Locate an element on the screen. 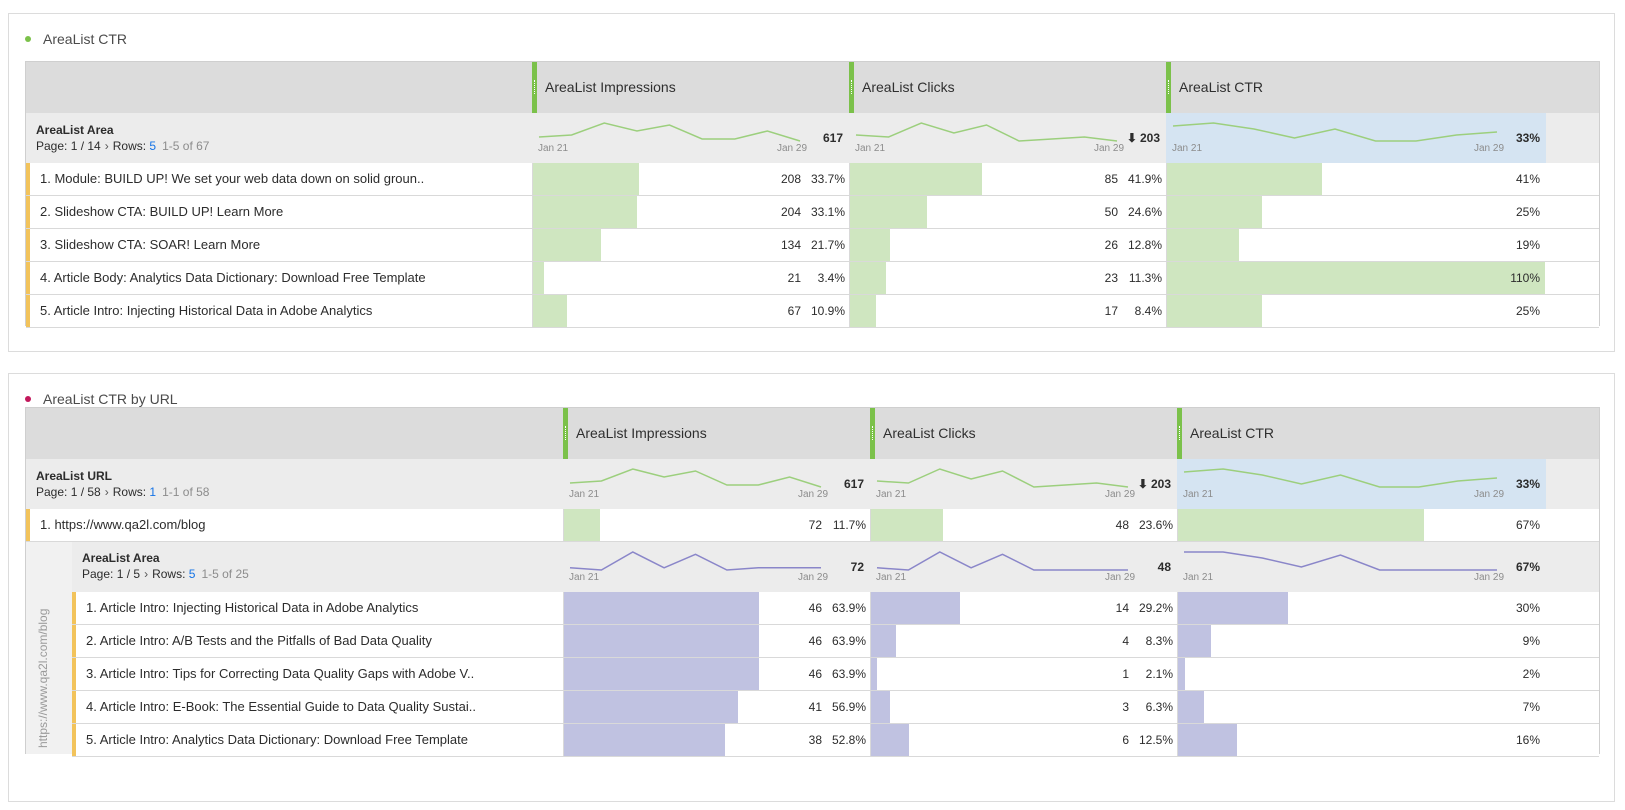  cell-ctr: 30% is located at coordinates (1361, 608).